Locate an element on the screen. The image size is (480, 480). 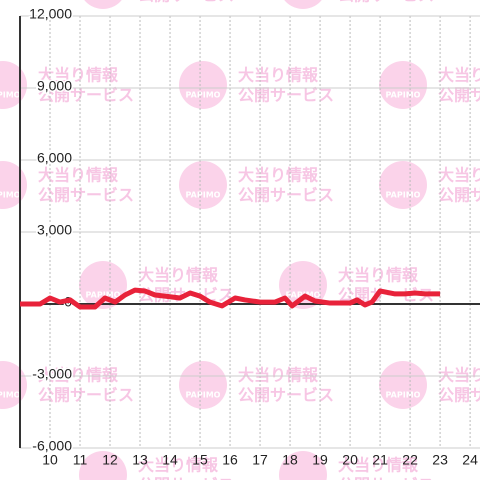
y-tick-label: -3,000 is located at coordinates (52, 374).